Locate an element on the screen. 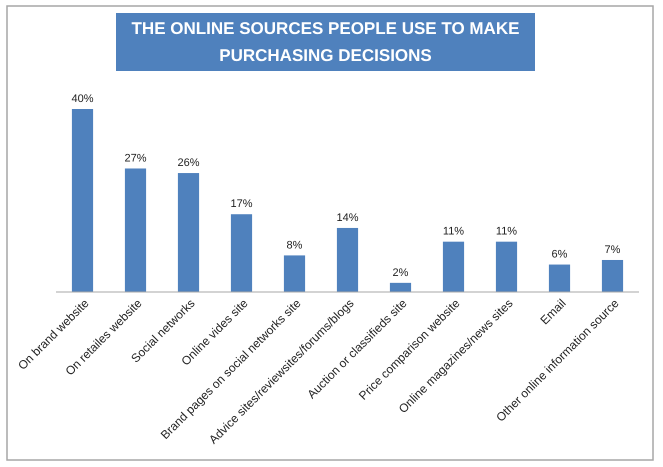  data-label: 7% is located at coordinates (612, 250).